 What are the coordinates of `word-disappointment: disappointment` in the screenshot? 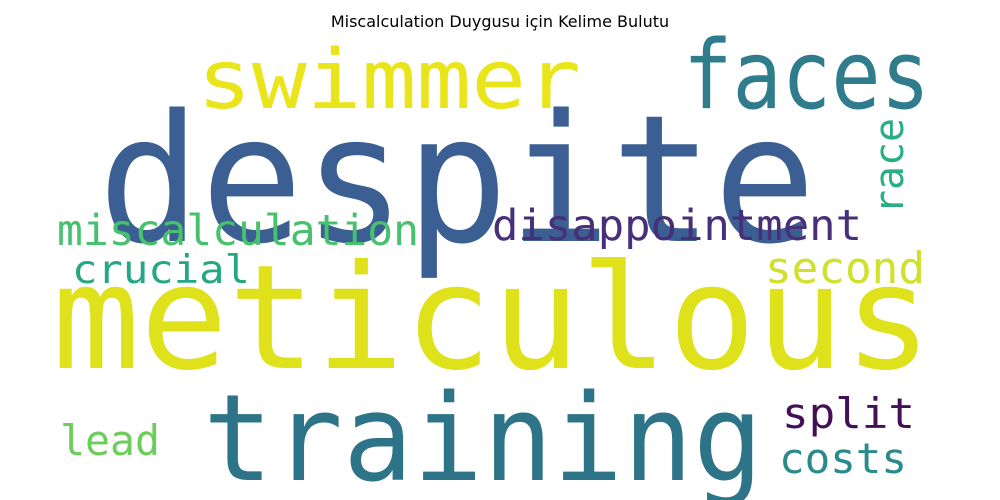 It's located at (677, 226).